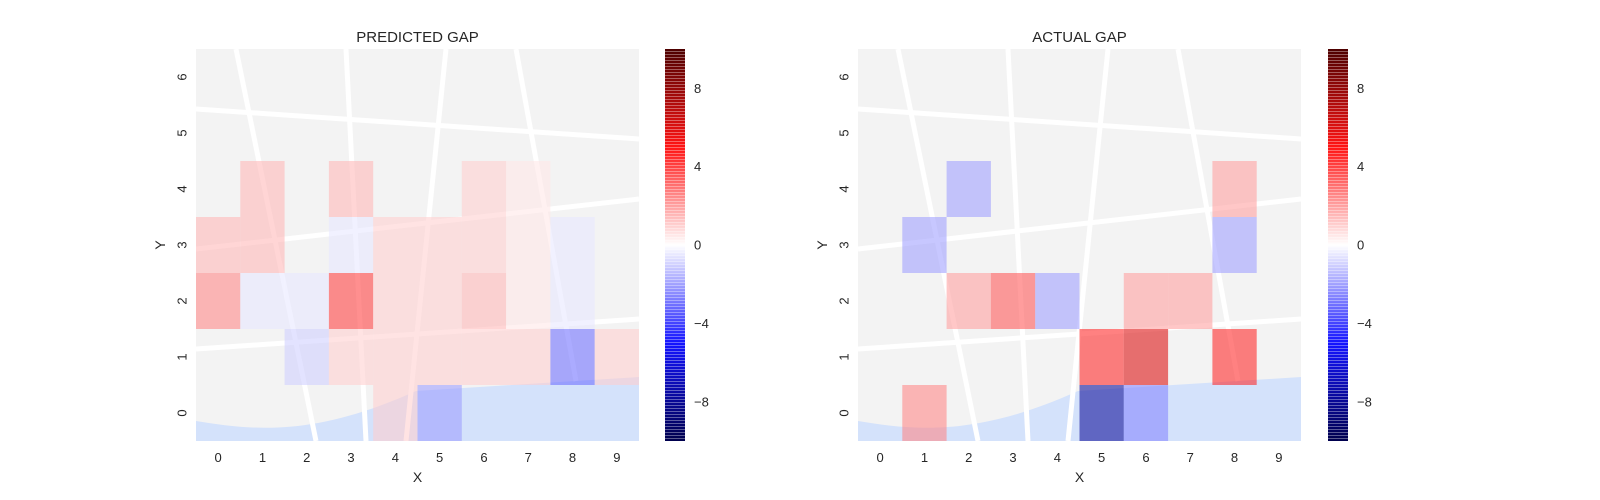 Image resolution: width=1600 pixels, height=500 pixels. I want to click on x-tick-label: 6, so click(483, 457).